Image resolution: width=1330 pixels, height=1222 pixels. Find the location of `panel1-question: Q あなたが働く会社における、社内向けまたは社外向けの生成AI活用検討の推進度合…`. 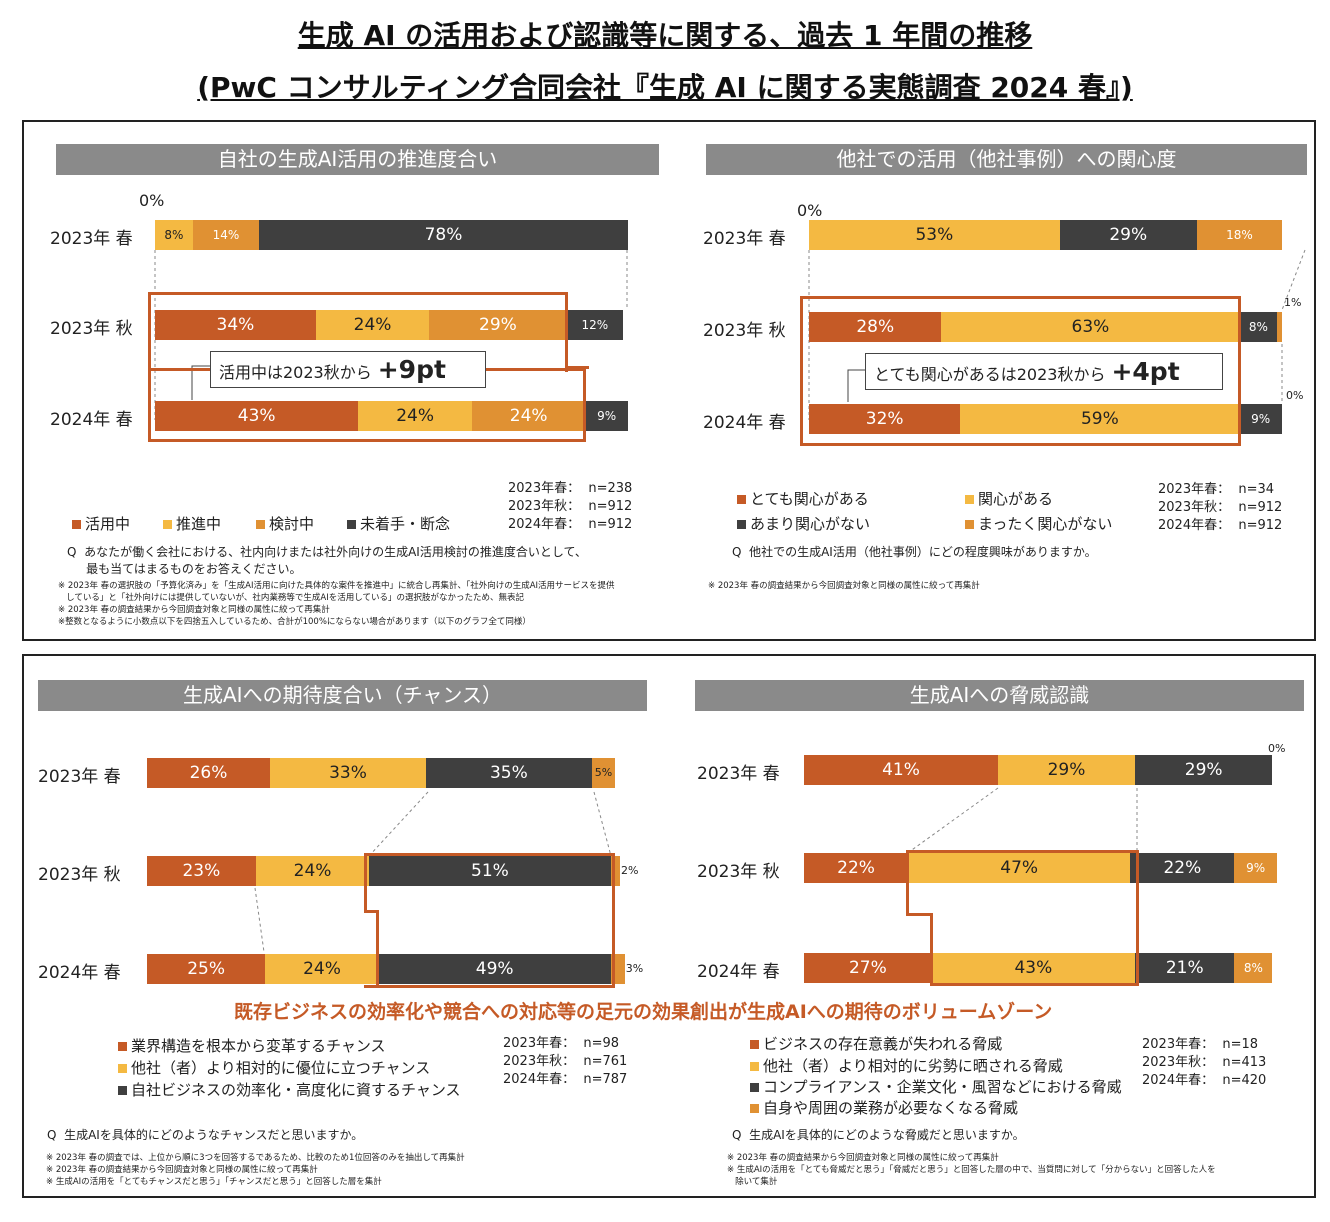

panel1-question: Q あなたが働く会社における、社内向けまたは社外向けの生成AI活用検討の推進度合… is located at coordinates (327, 560).